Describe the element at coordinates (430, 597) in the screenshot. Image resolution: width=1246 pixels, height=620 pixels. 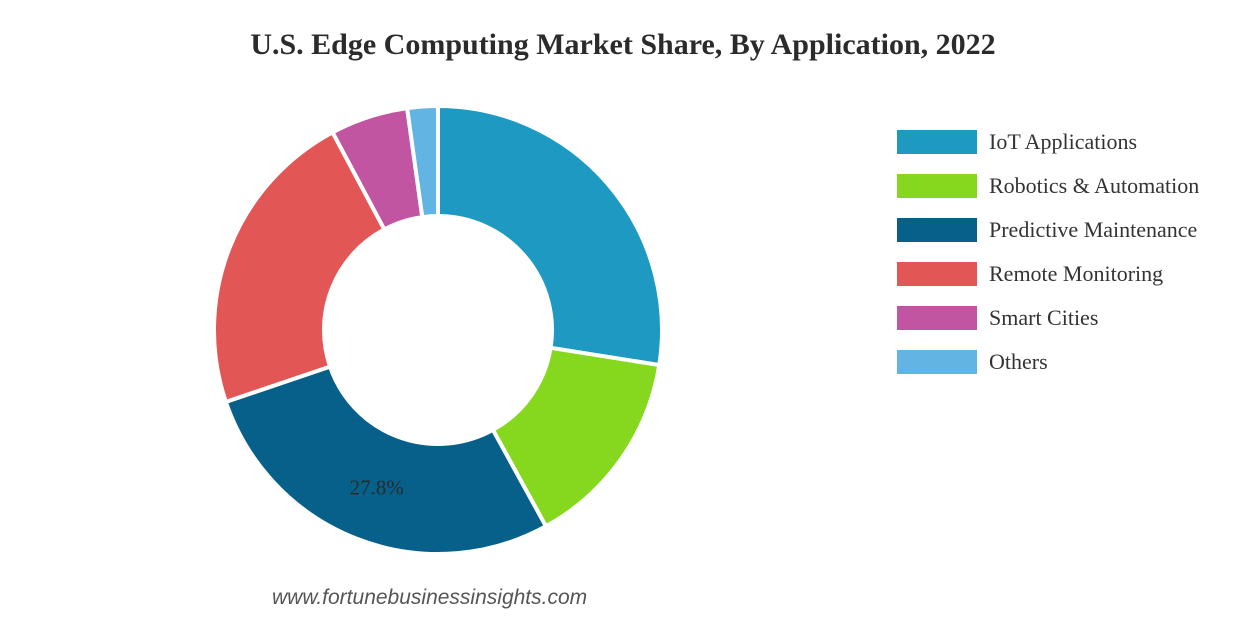
I see `source-watermark: www.fortunebusinessinsights.com` at that location.